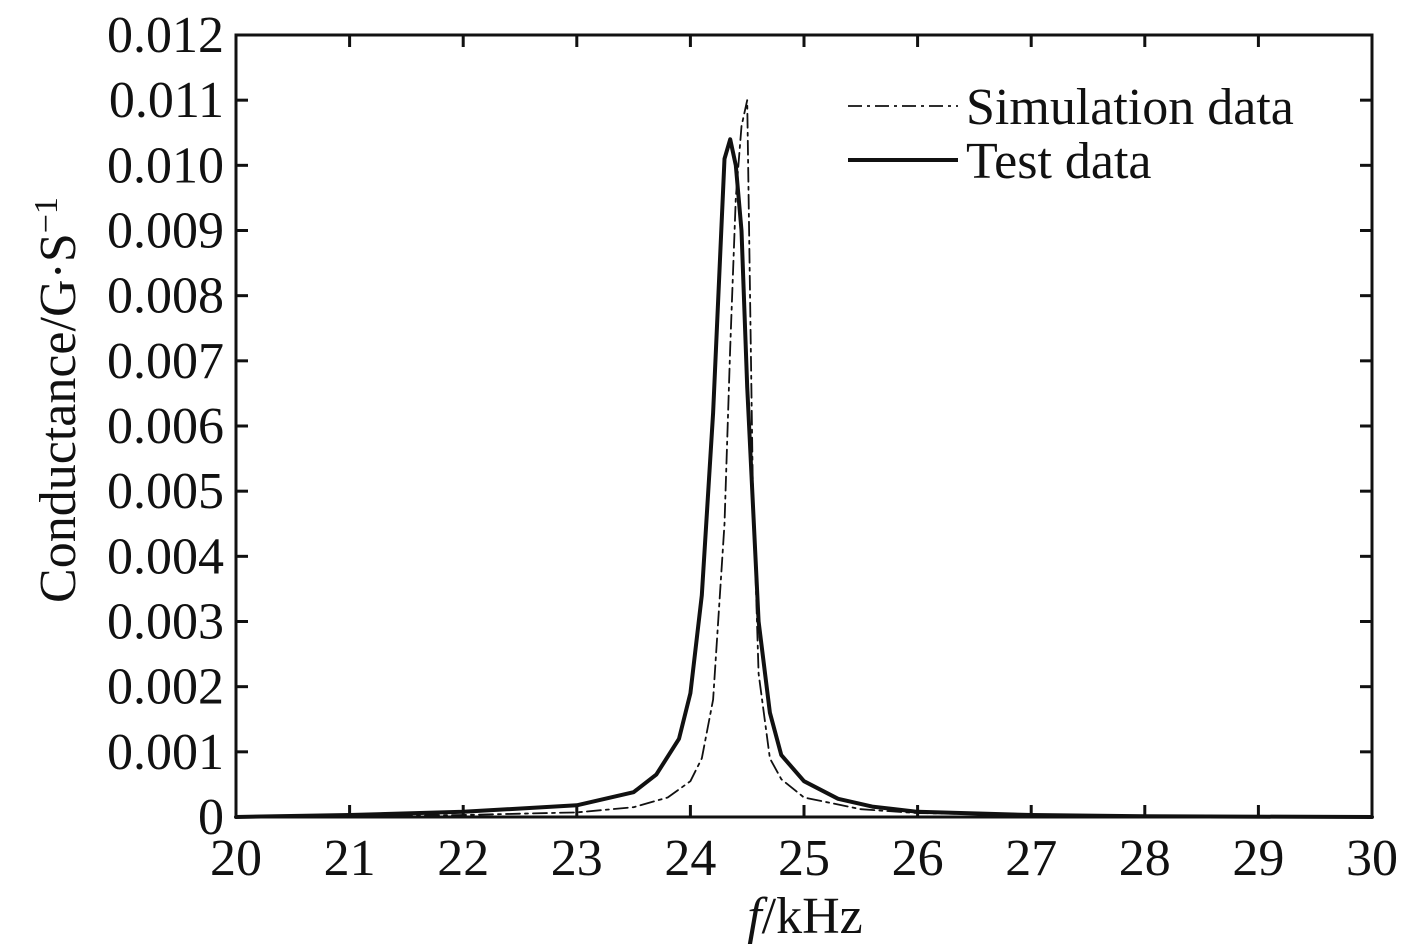 The image size is (1417, 948). Describe the element at coordinates (350, 858) in the screenshot. I see `x-tick-label: 21` at that location.